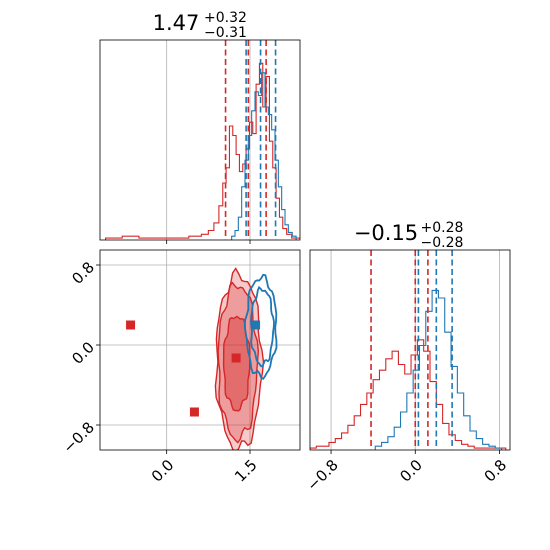 Image resolution: width=550 pixels, height=550 pixels. What do you see at coordinates (442, 243) in the screenshot?
I see `panel-title-lower-2: −0.28` at bounding box center [442, 243].